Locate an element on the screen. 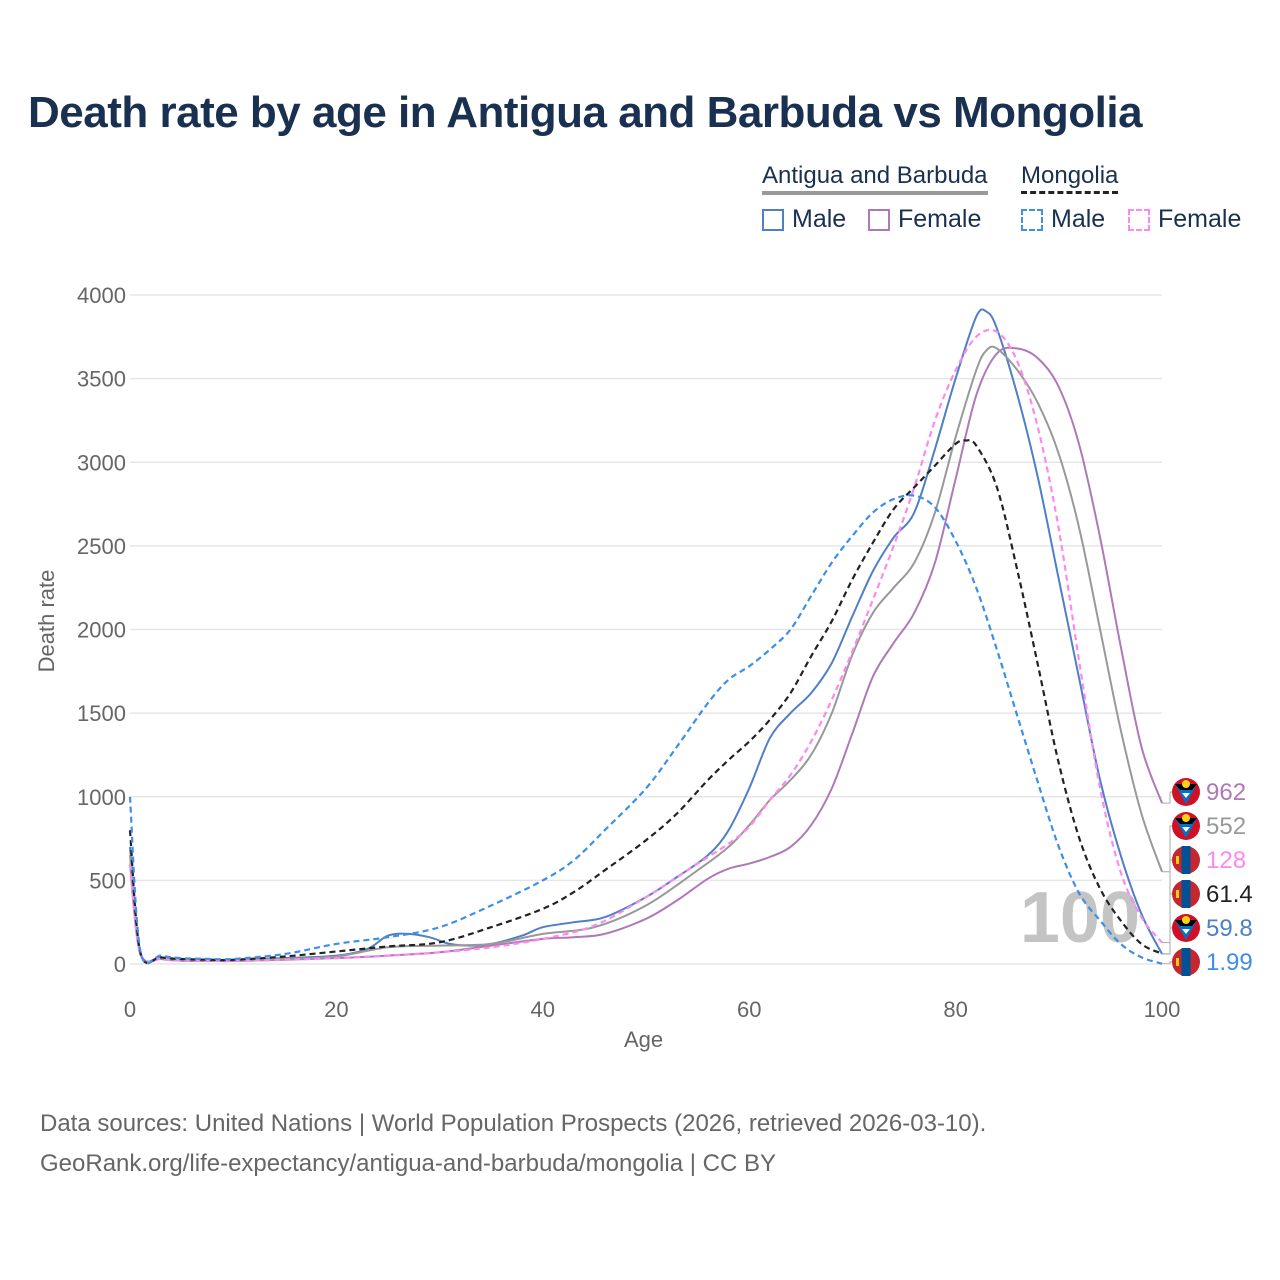 The width and height of the screenshot is (1280, 1280). y-tick-label: 0 is located at coordinates (120, 964).